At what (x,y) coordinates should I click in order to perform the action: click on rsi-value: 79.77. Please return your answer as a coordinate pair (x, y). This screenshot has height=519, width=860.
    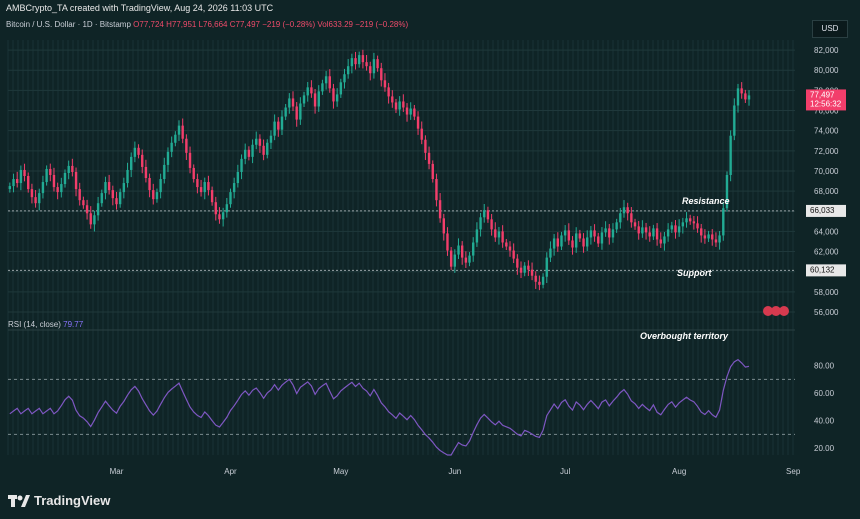
    Looking at the image, I should click on (73, 324).